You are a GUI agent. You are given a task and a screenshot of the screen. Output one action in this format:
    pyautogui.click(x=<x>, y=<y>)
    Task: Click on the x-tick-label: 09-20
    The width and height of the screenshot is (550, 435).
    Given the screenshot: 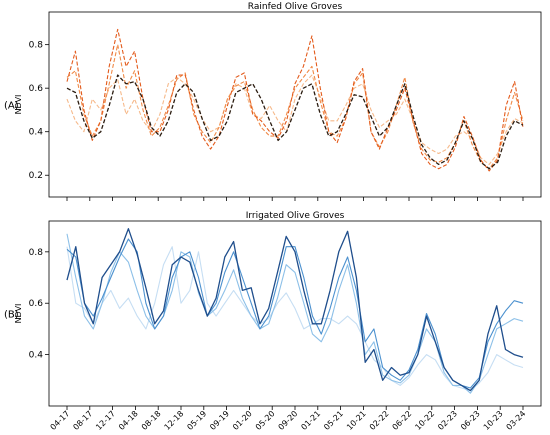 What is the action you would take?
    pyautogui.click(x=288, y=420)
    